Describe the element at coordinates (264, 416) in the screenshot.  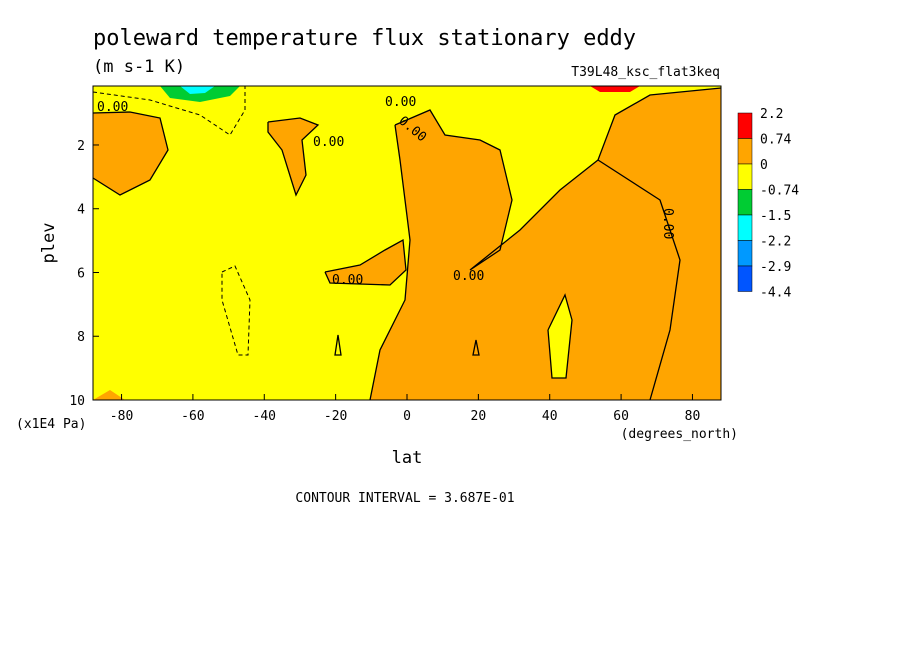
I see `x-tick-label: -40` at that location.